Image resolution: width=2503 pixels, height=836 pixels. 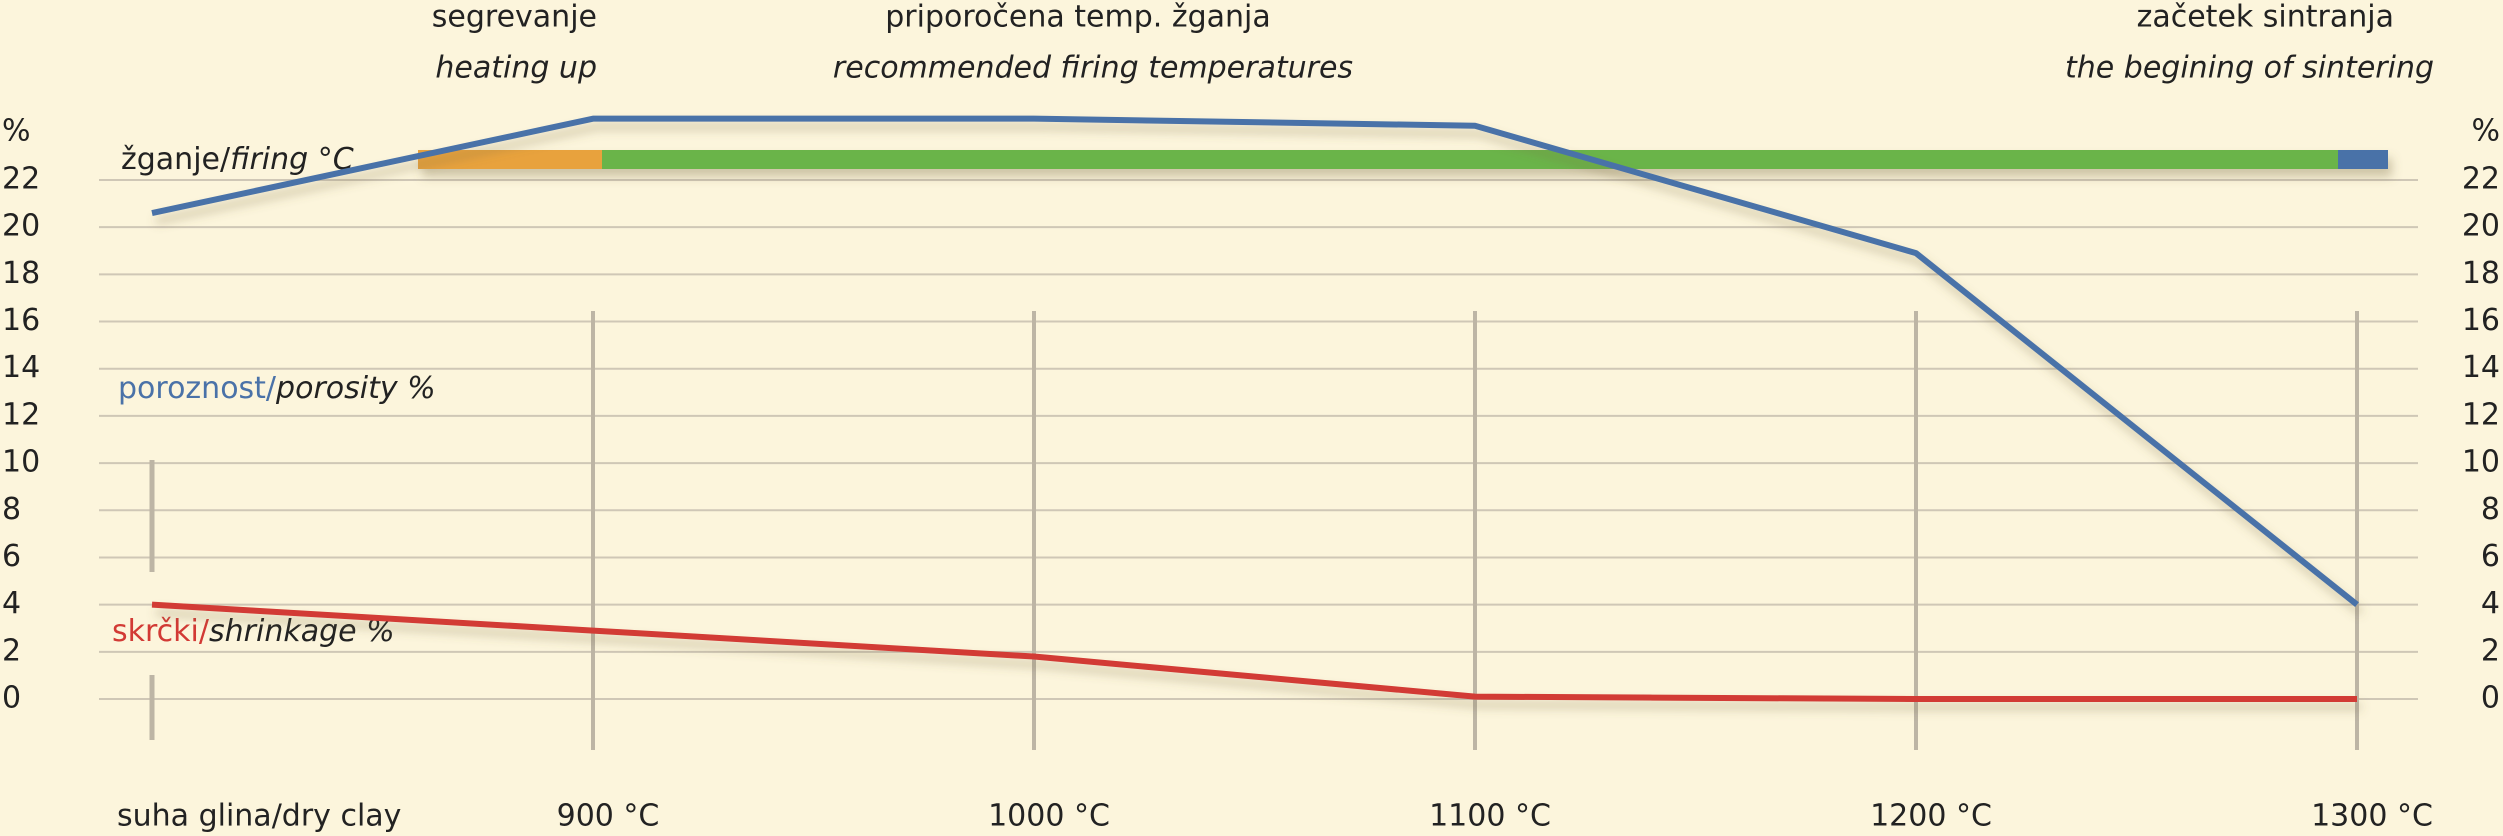 What do you see at coordinates (1049, 816) in the screenshot?
I see `x-tick-label: 1000 °C` at bounding box center [1049, 816].